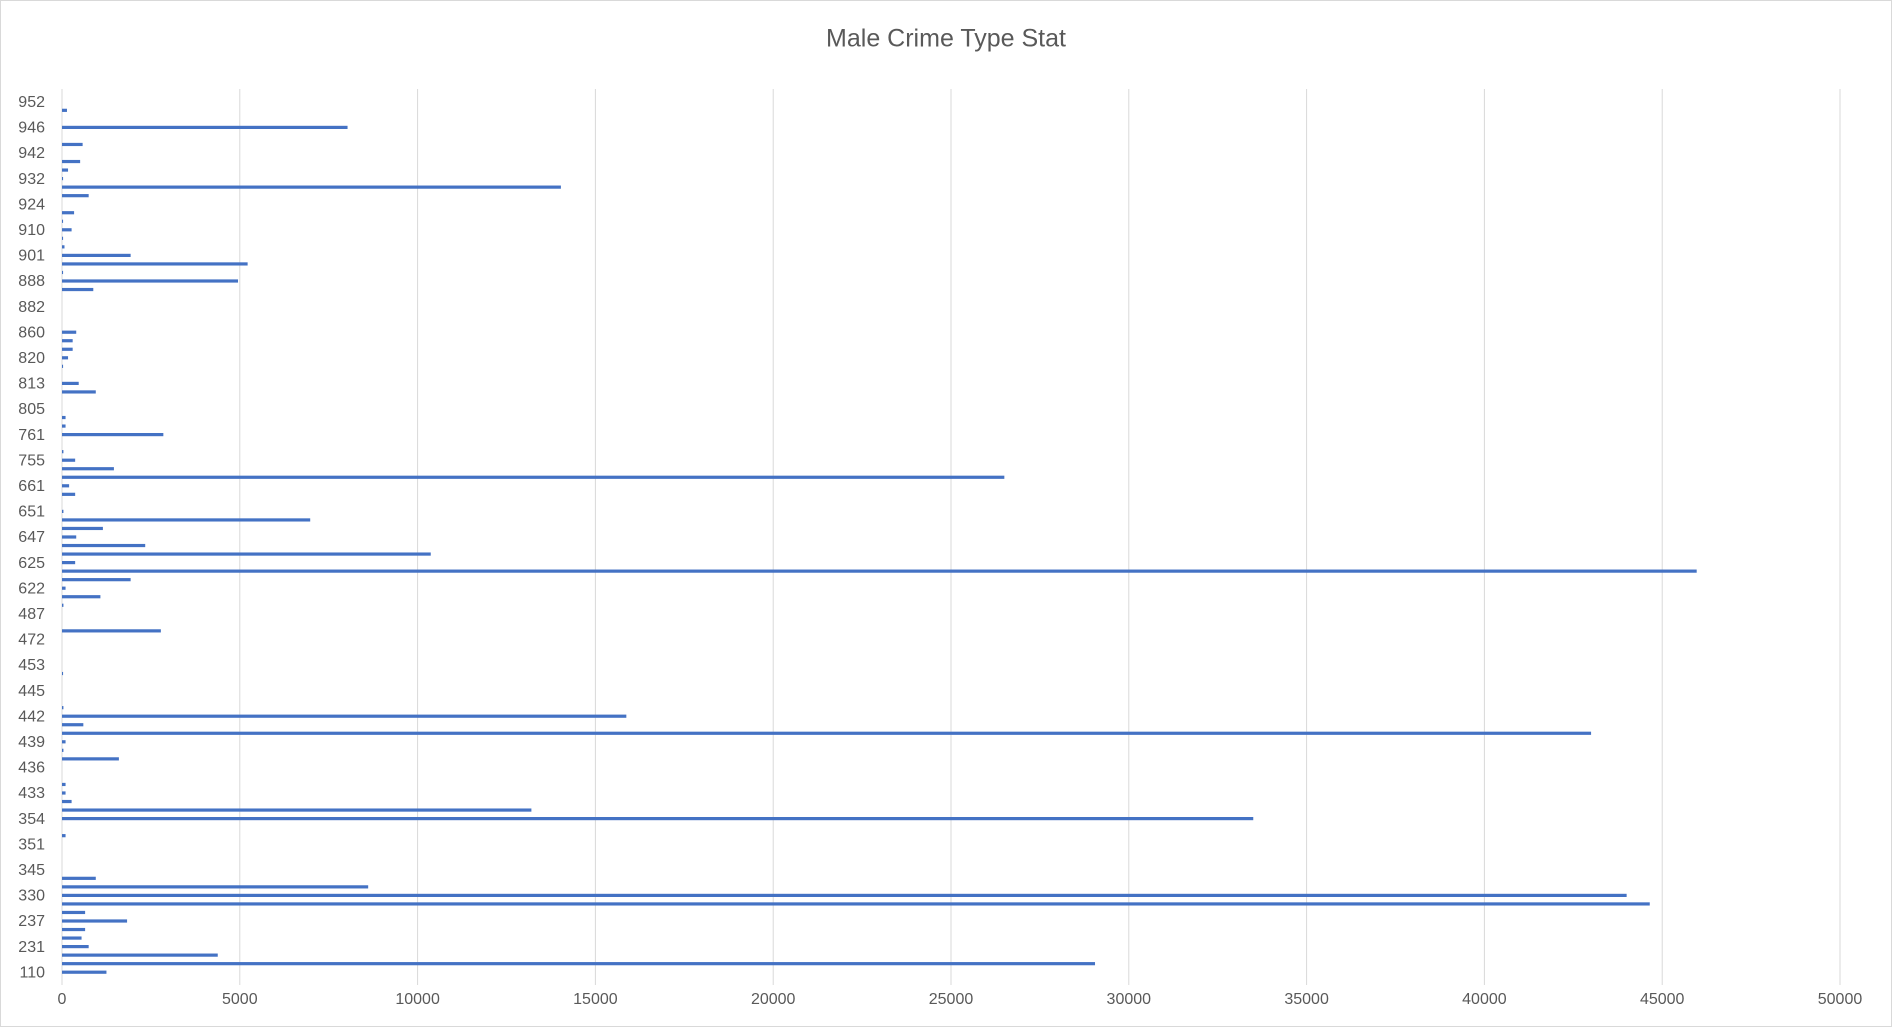 The height and width of the screenshot is (1027, 1892). What do you see at coordinates (1129, 999) in the screenshot?
I see `x-tick-label: 30000` at bounding box center [1129, 999].